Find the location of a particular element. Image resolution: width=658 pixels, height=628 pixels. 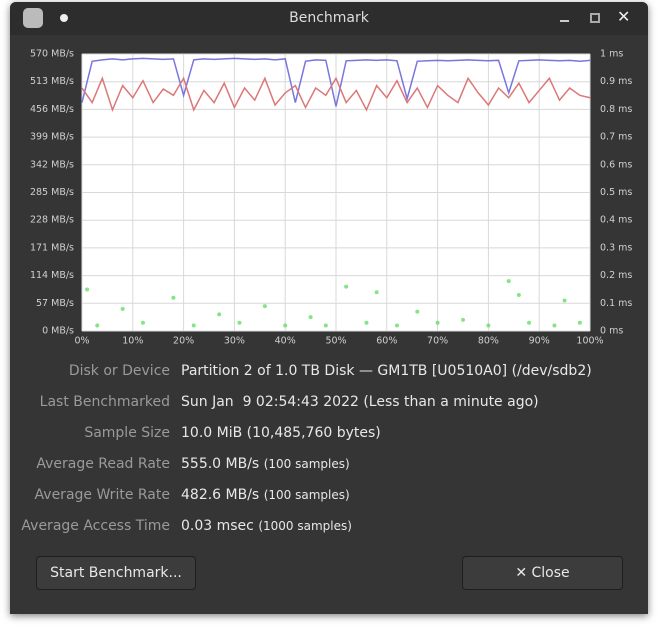

y2-tick-label: 0.7 ms is located at coordinates (616, 137).